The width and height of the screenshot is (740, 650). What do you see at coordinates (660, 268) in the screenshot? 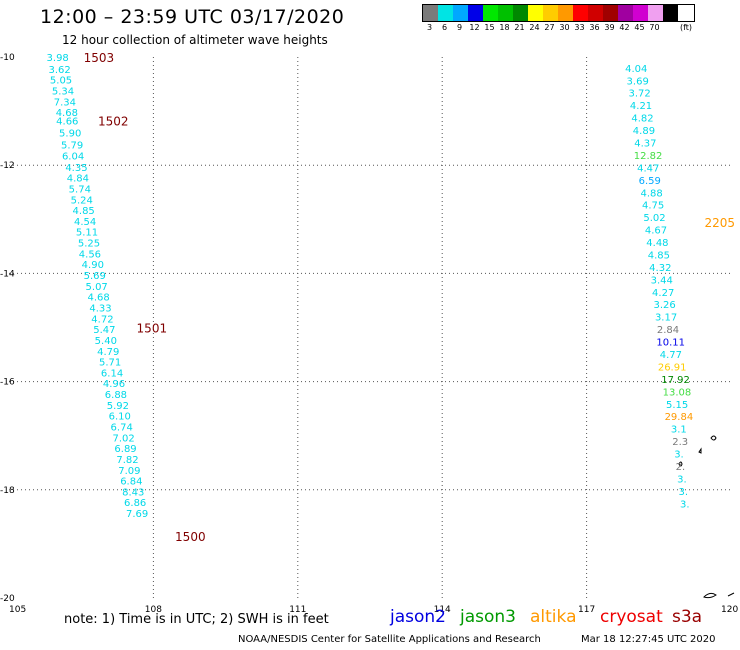
I see `wave-height-value: 4.32` at bounding box center [660, 268].